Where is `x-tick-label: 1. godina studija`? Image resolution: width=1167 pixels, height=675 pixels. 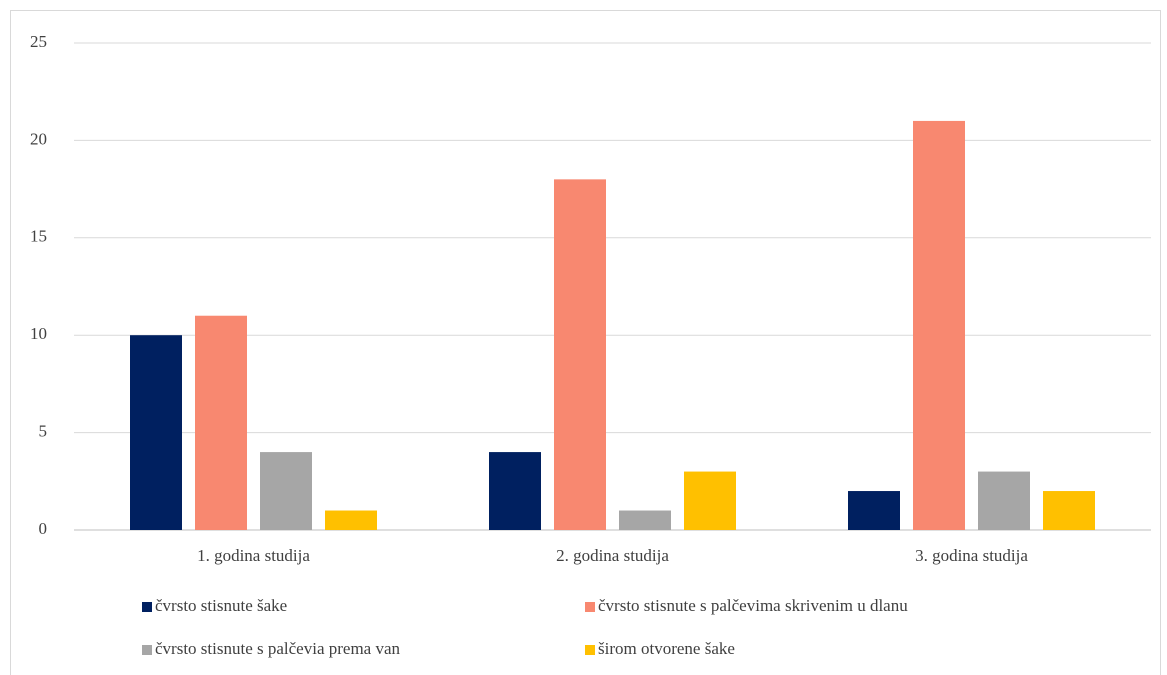 x-tick-label: 1. godina studija is located at coordinates (253, 555).